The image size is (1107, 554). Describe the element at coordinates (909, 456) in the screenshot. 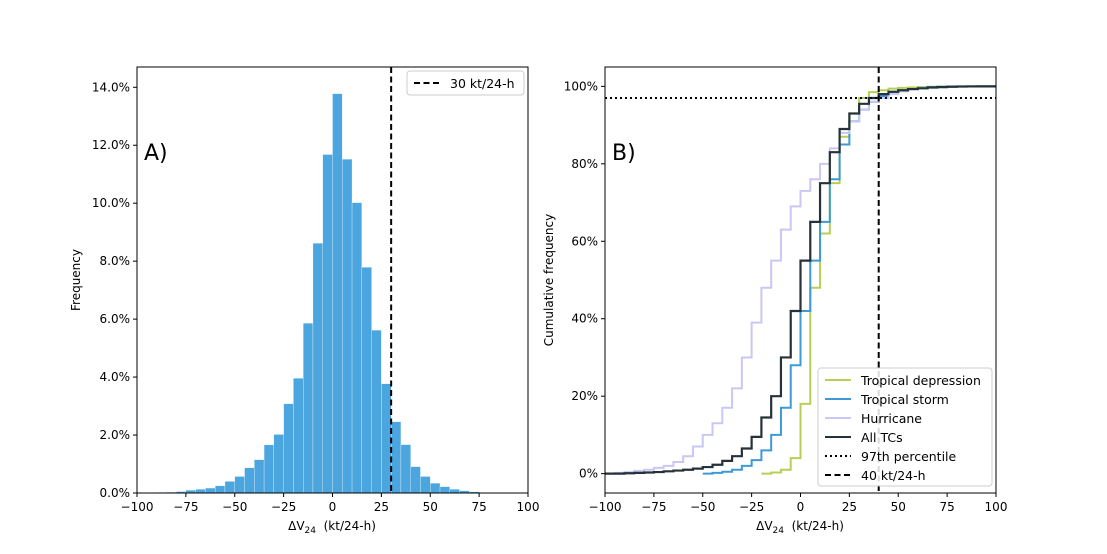

I see `legend-label-97th-percentile: 97th percentile` at that location.